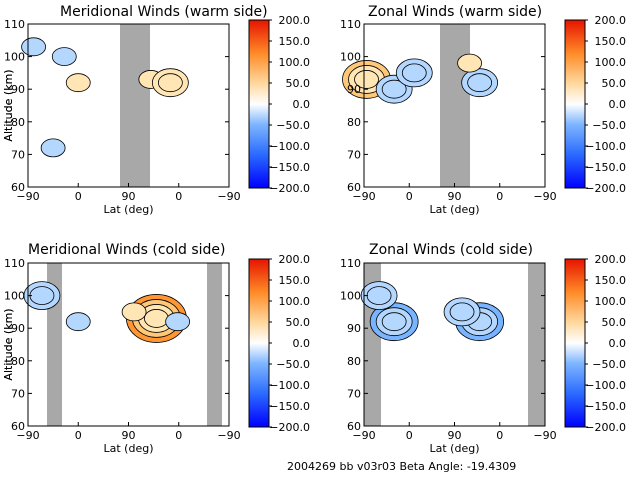 The image size is (640, 480). I want to click on chart-title: Meridional Winds (cold side), so click(127, 250).